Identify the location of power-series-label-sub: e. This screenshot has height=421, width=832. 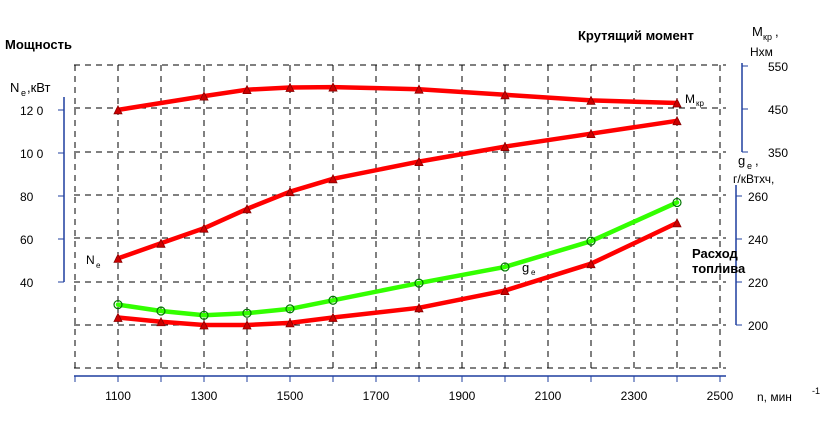
(98, 265).